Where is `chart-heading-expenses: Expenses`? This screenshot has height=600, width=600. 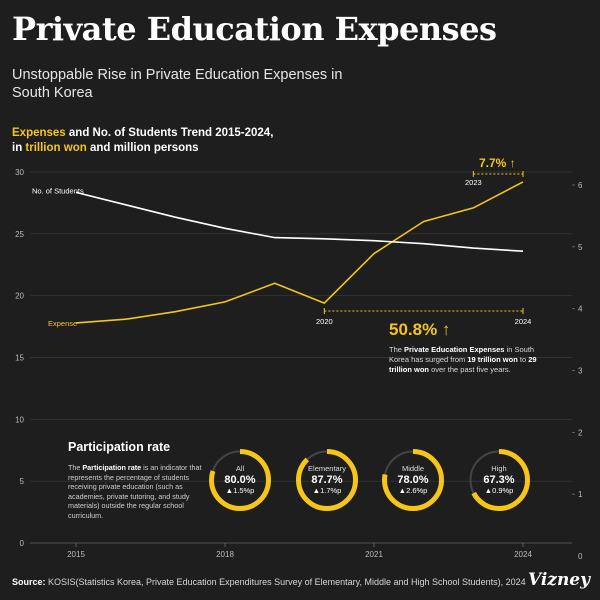
chart-heading-expenses: Expenses is located at coordinates (39, 133).